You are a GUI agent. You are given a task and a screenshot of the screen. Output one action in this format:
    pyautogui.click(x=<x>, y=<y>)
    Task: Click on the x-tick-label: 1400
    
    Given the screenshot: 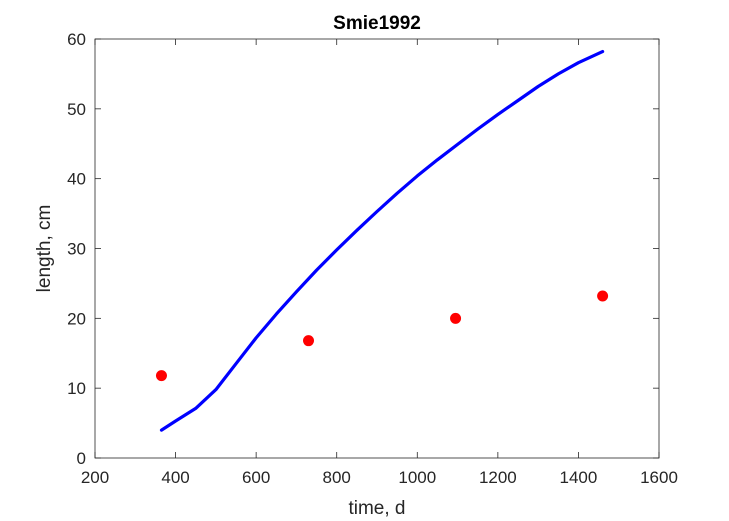 What is the action you would take?
    pyautogui.click(x=579, y=477)
    